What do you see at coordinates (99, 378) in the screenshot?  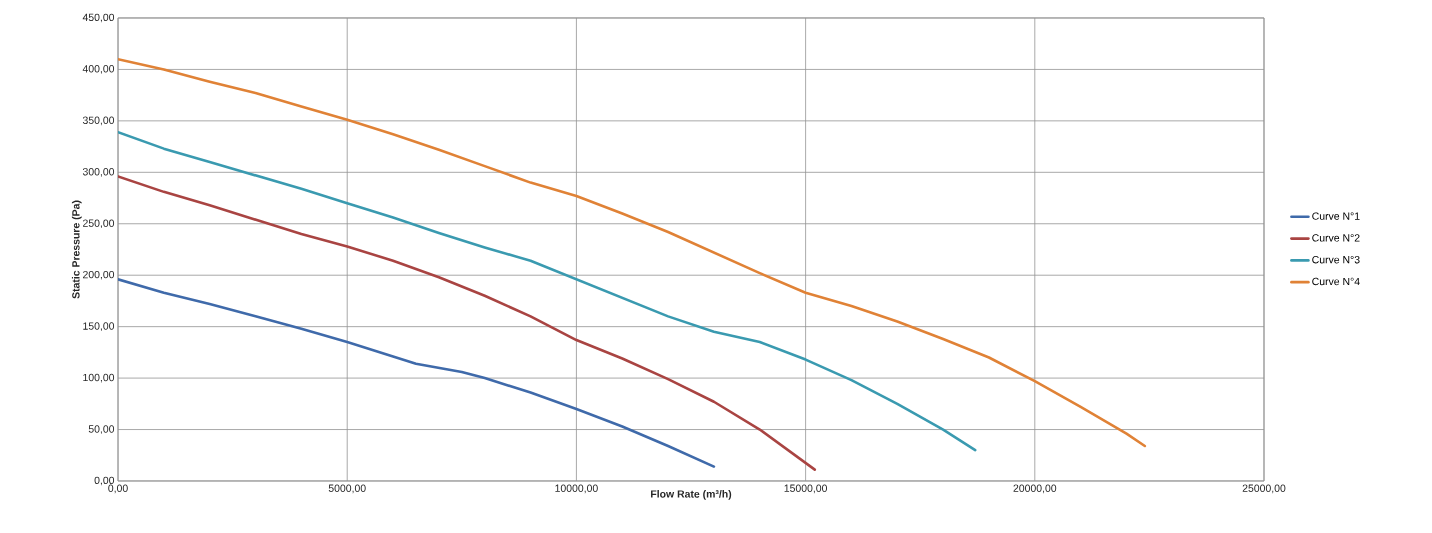 I see `y-tick-label: 100,00` at bounding box center [99, 378].